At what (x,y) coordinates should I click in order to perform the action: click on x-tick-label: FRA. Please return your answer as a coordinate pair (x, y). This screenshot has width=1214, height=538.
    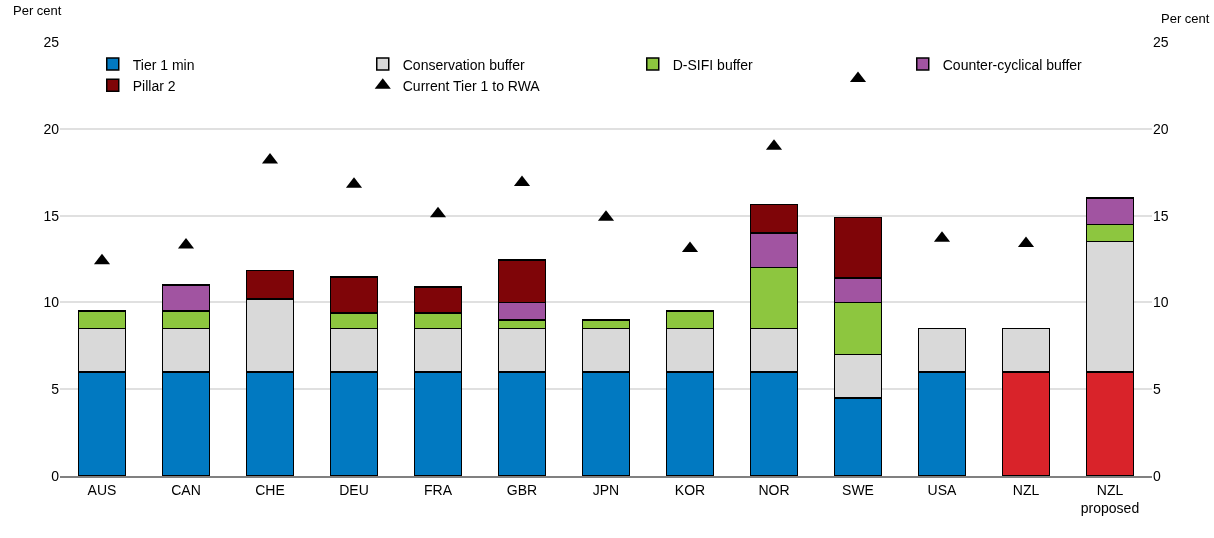
    Looking at the image, I should click on (438, 489).